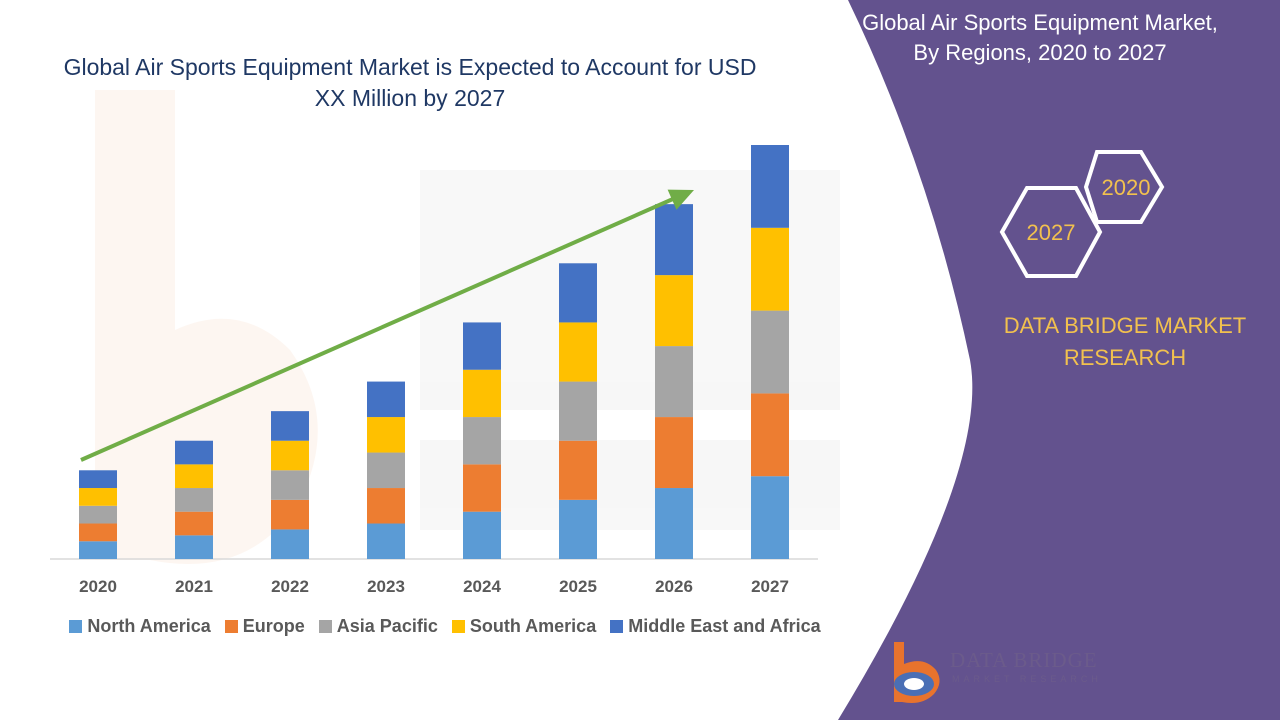  I want to click on bar-segment-2024-north-america, so click(482, 535).